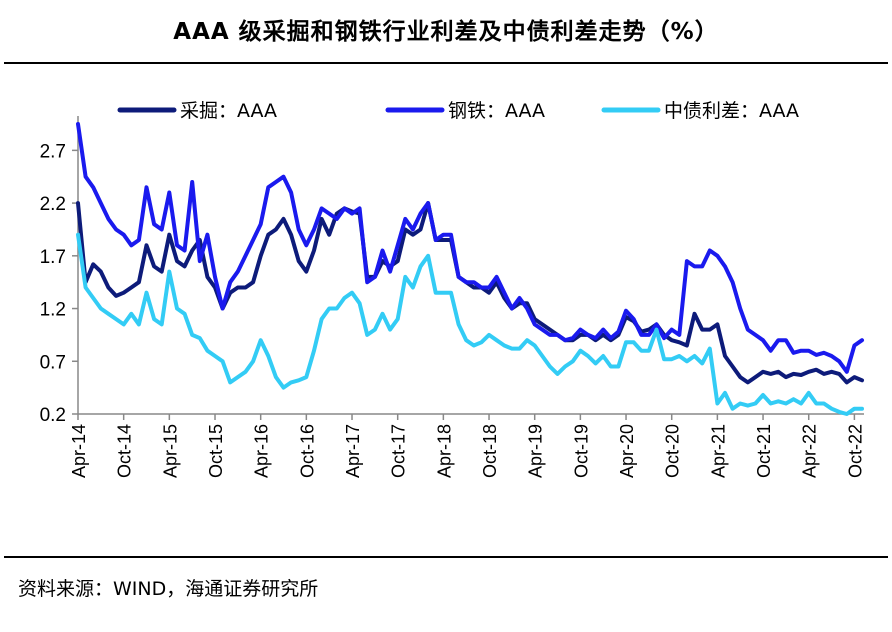 Image resolution: width=892 pixels, height=632 pixels. What do you see at coordinates (446, 32) in the screenshot?
I see `chart-title: AAA 级采掘和钢铁行业利差及中债利差走势（%）` at bounding box center [446, 32].